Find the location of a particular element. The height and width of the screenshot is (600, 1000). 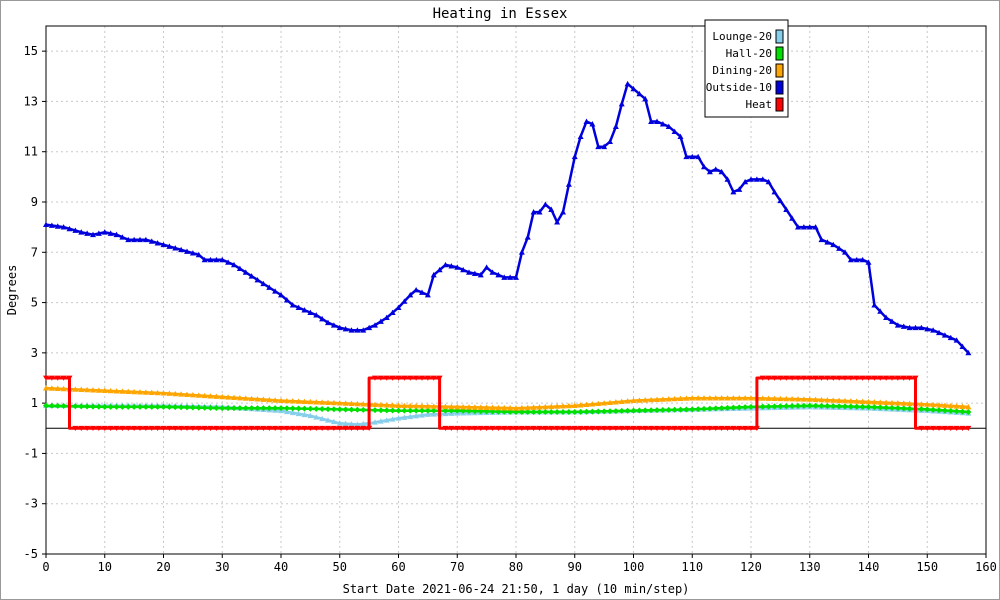

x-tick-label: 20 is located at coordinates (163, 567).